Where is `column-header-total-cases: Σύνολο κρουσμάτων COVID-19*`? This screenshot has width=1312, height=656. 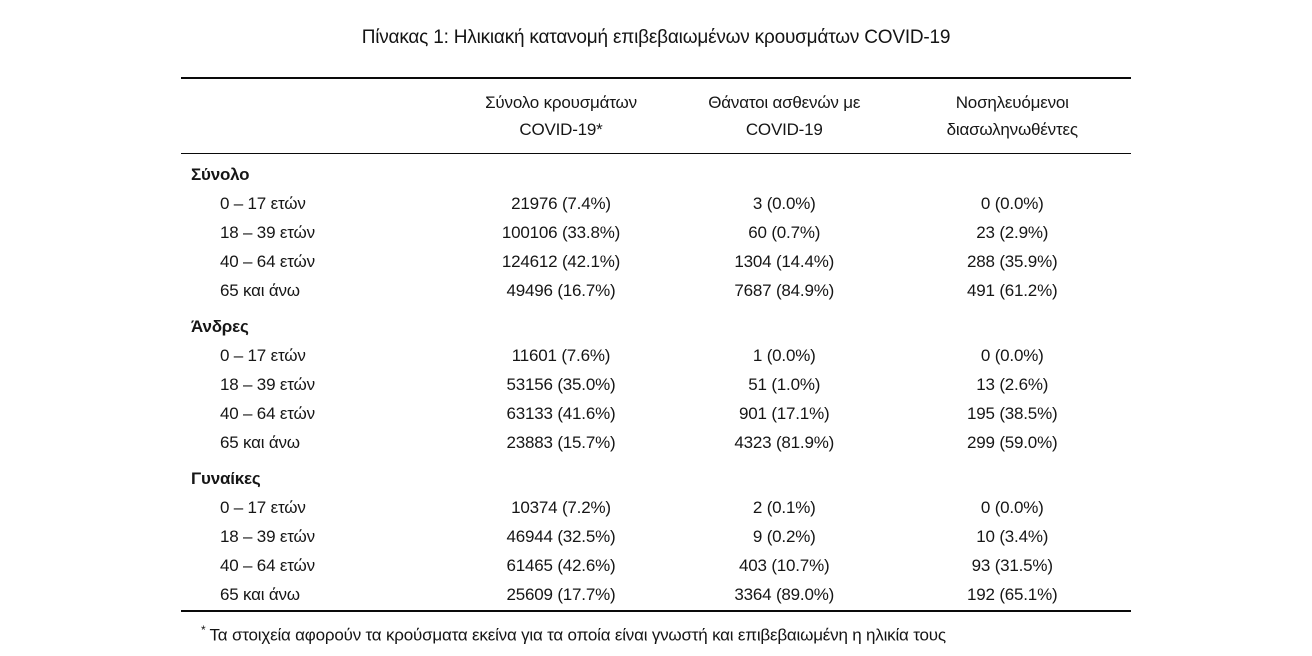 column-header-total-cases: Σύνολο κρουσμάτων COVID-19* is located at coordinates (561, 116).